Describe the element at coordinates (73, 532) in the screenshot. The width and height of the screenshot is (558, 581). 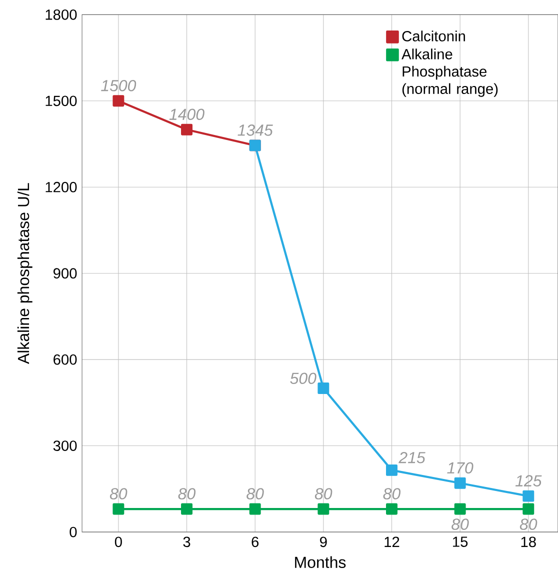
I see `y-tick-label: 0` at that location.